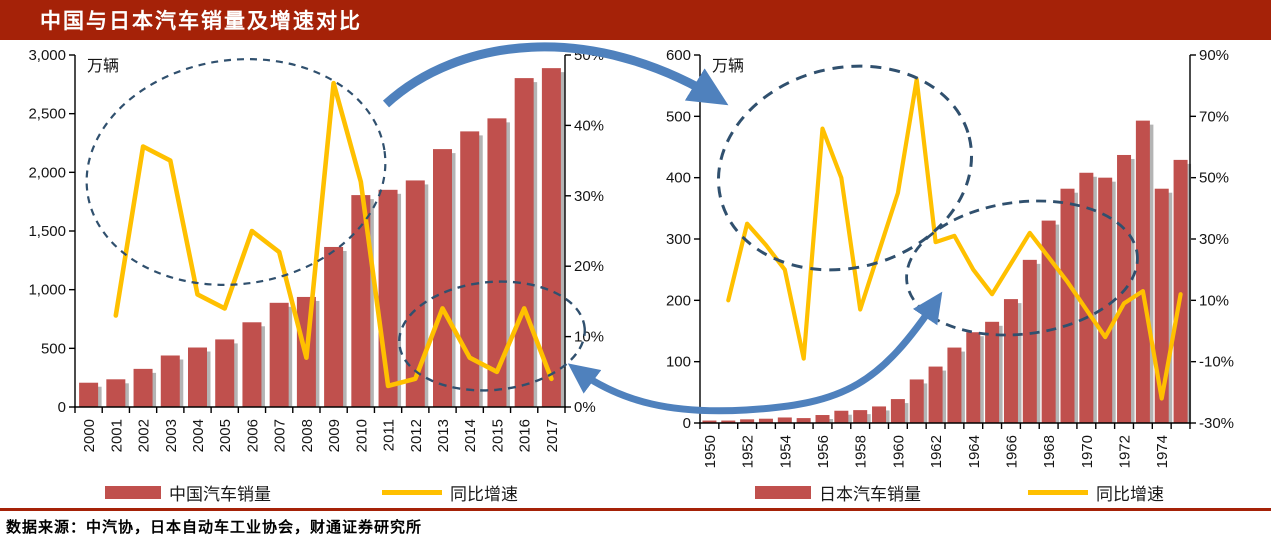 The width and height of the screenshot is (1271, 541). Describe the element at coordinates (252, 435) in the screenshot. I see `x-axis-year-label: 2006` at that location.